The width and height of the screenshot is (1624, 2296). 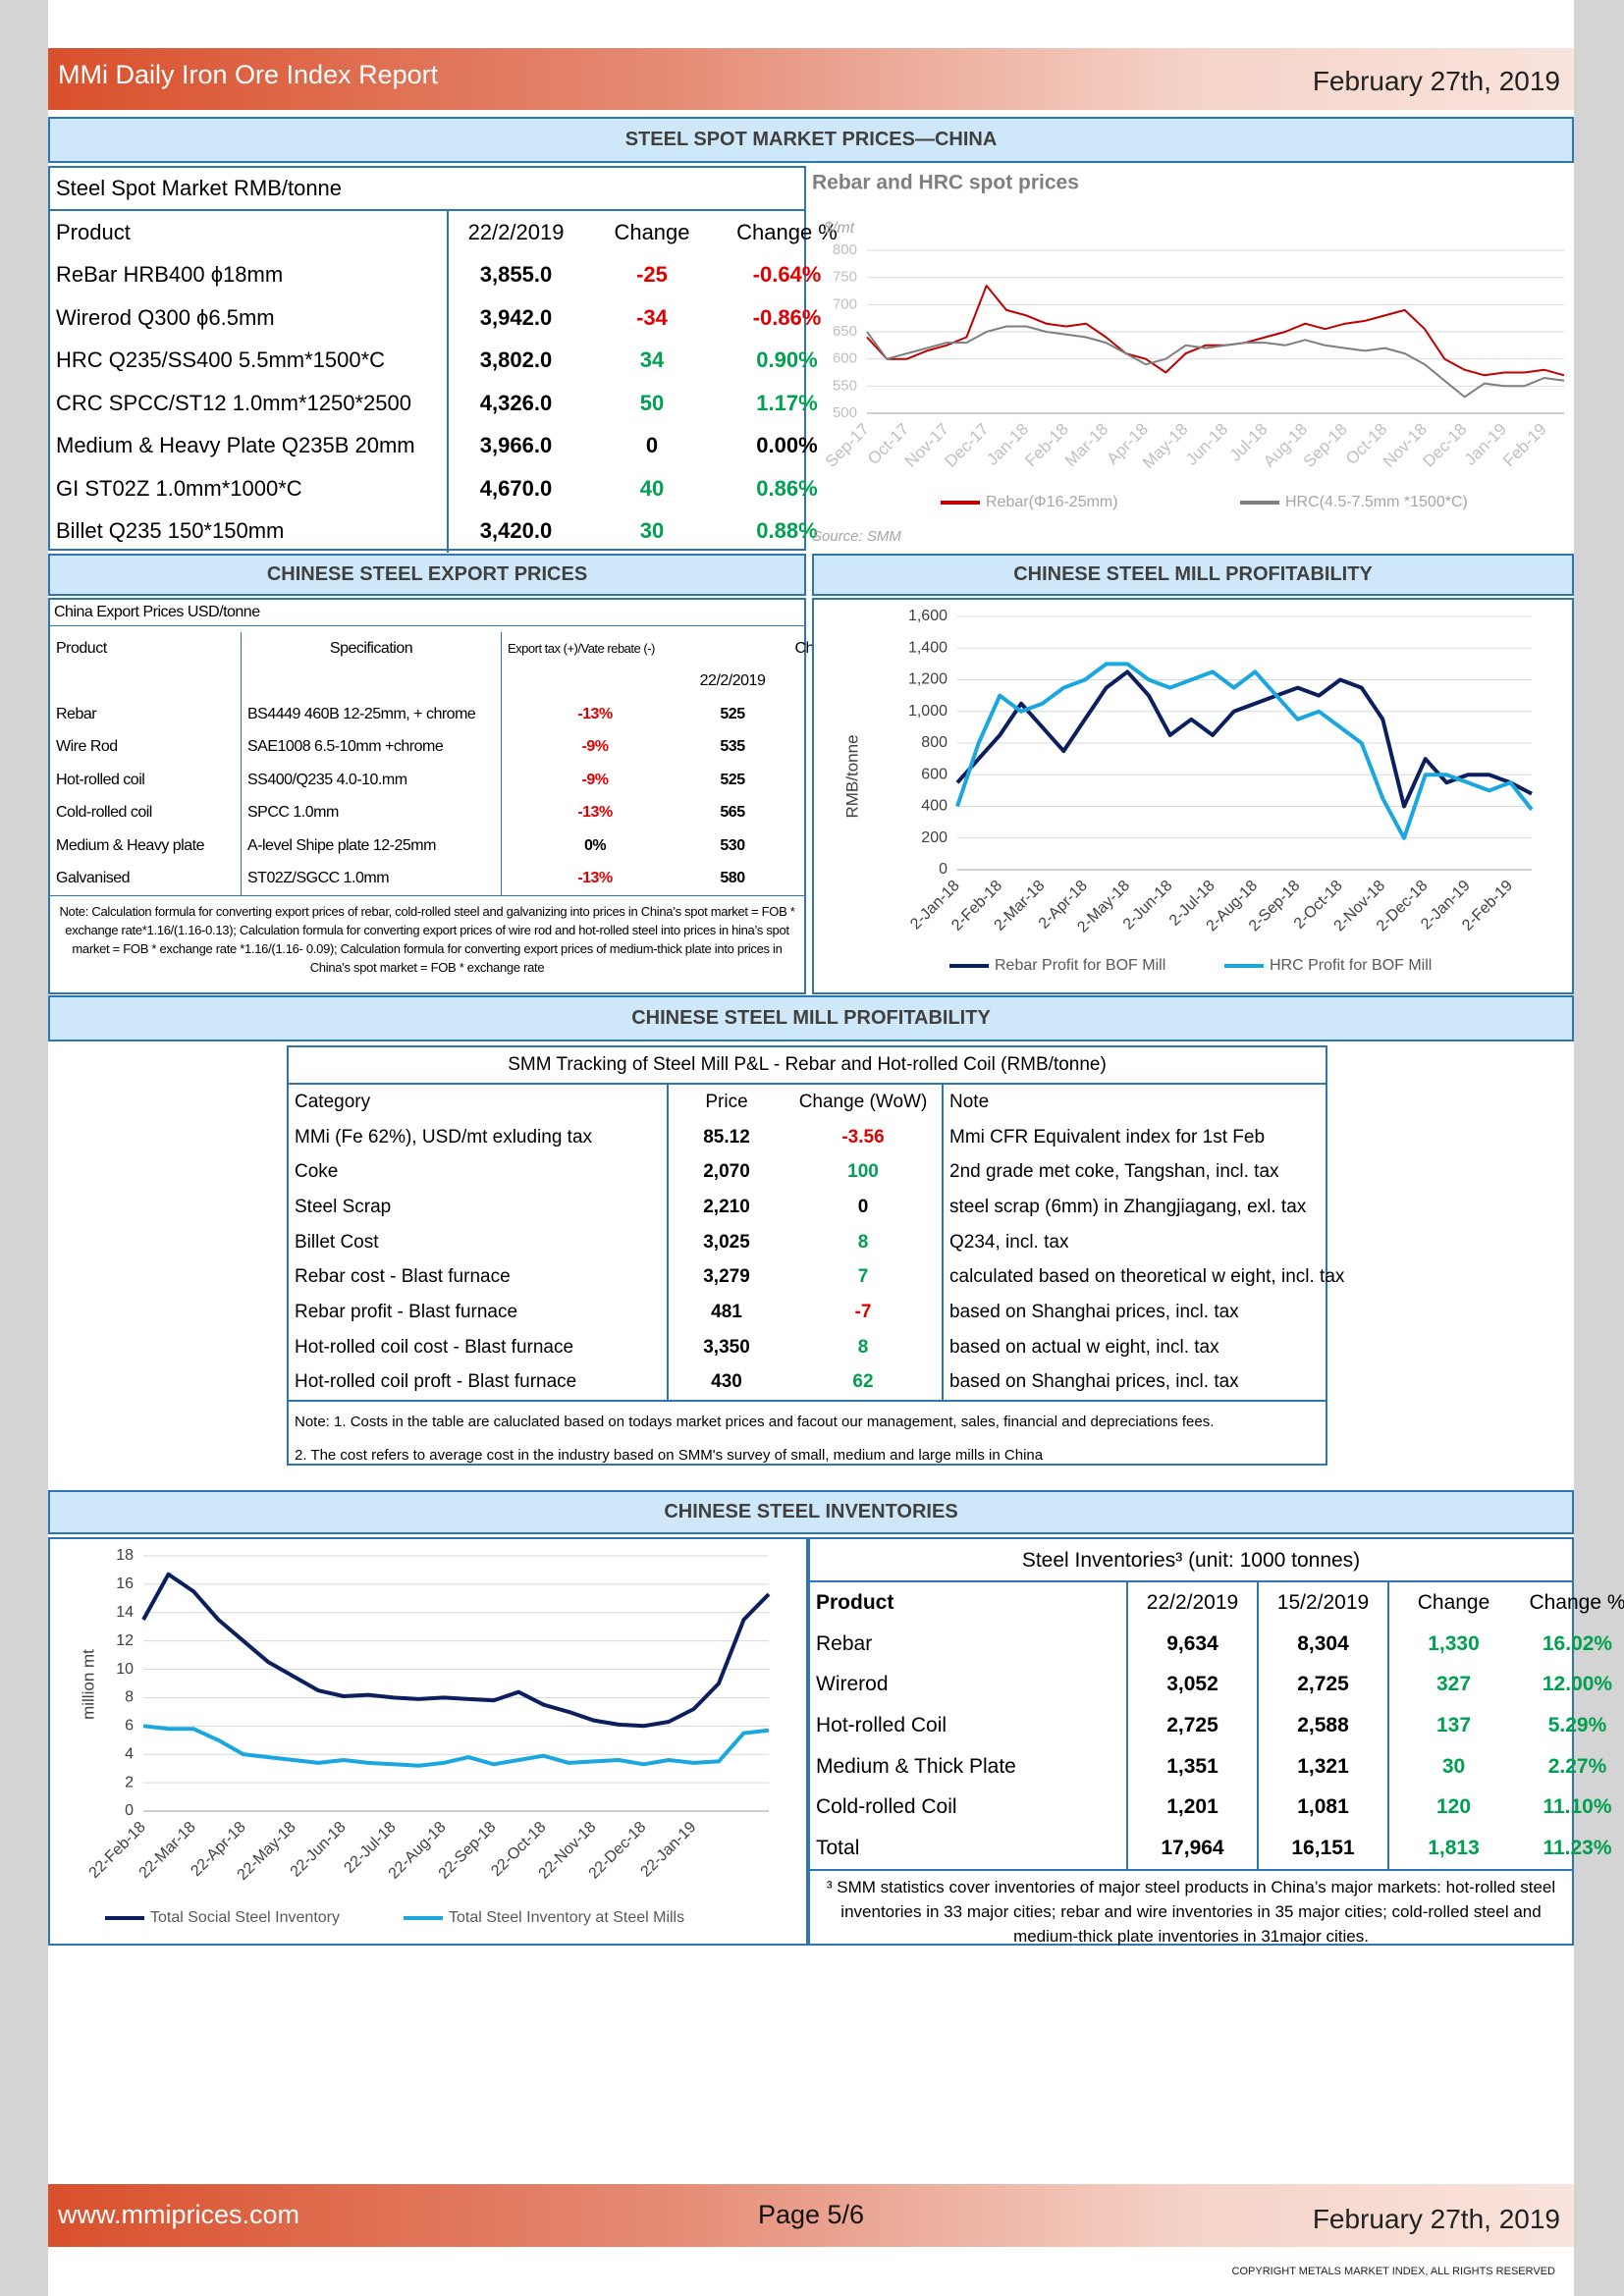 What do you see at coordinates (479, 1242) in the screenshot?
I see `table-cell: Billet Cost` at bounding box center [479, 1242].